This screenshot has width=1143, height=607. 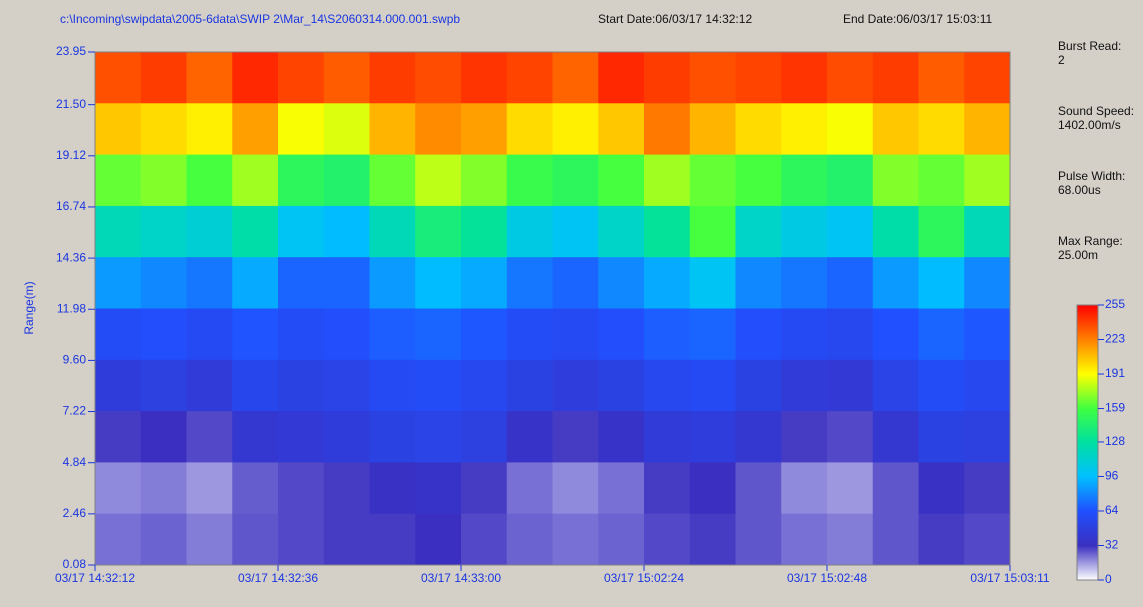 What do you see at coordinates (1115, 339) in the screenshot?
I see `colorbar-tick-label: 223` at bounding box center [1115, 339].